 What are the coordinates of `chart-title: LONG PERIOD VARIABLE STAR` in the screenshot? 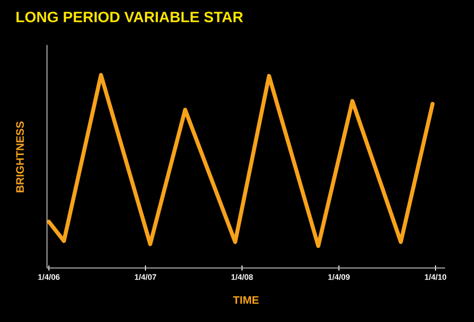 It's located at (129, 17).